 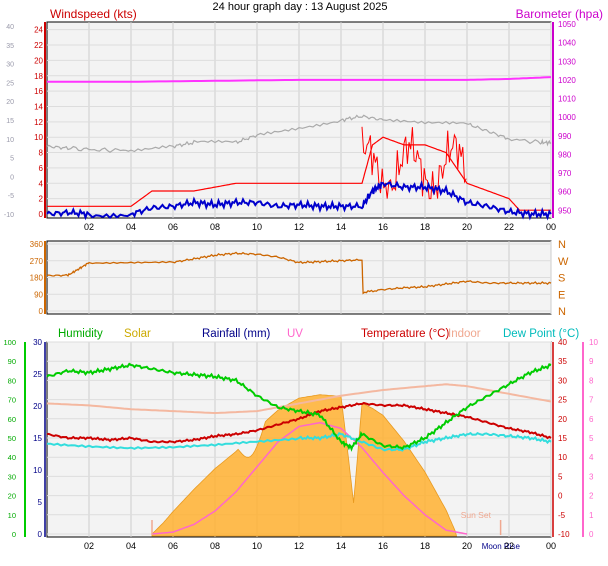 What do you see at coordinates (40, 534) in the screenshot?
I see `rainfall-tick-label: 0` at bounding box center [40, 534].